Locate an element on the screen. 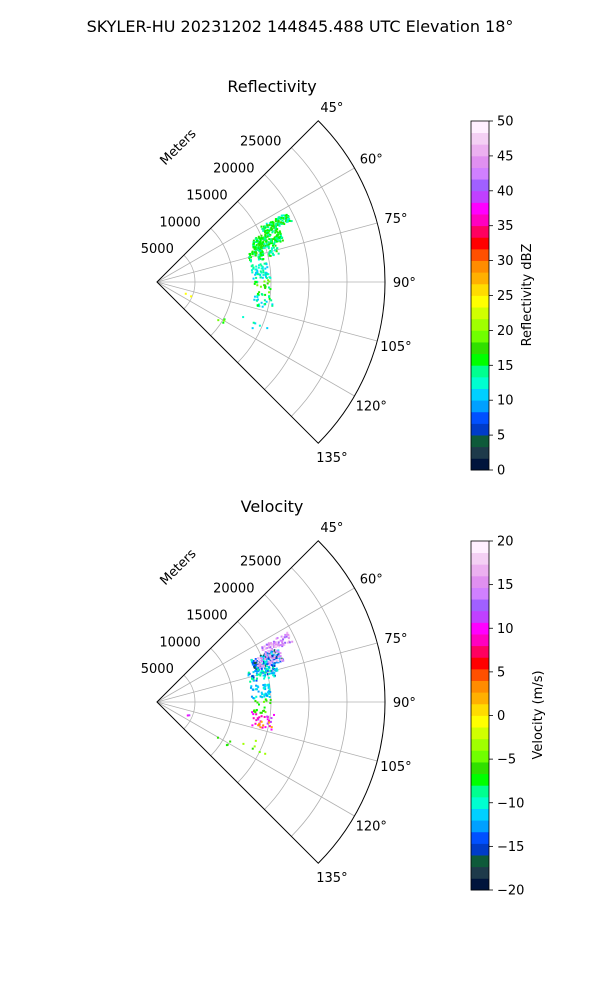 This screenshot has width=600, height=1000. velocity-title: Velocity is located at coordinates (272, 506).